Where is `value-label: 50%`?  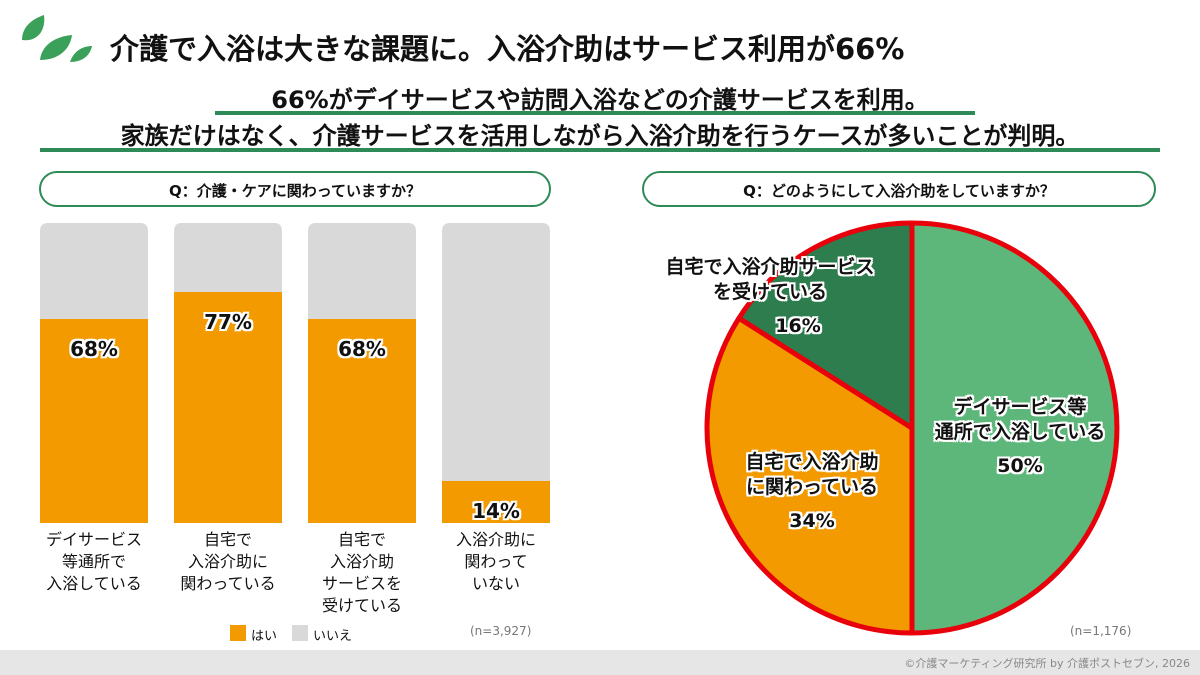
value-label: 50% is located at coordinates (1020, 466).